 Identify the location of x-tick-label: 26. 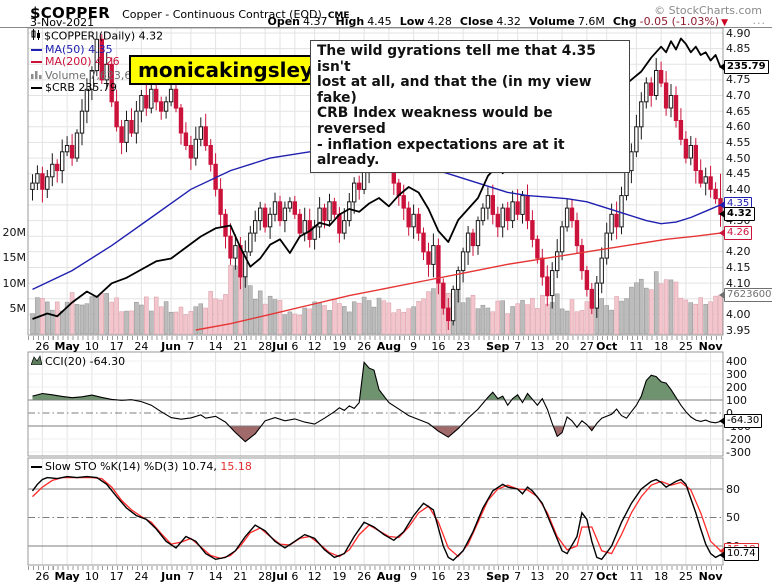
(42, 346).